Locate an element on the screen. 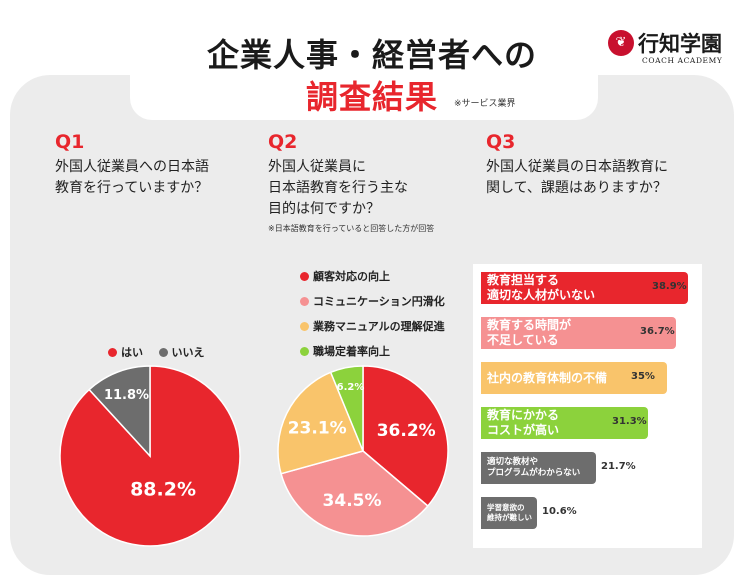 The width and height of the screenshot is (744, 580). pie-slice-label: 11.8% is located at coordinates (126, 395).